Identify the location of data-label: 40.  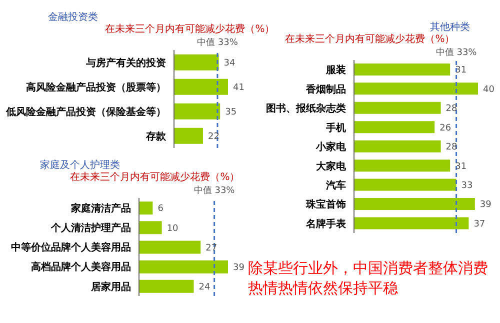
(489, 89).